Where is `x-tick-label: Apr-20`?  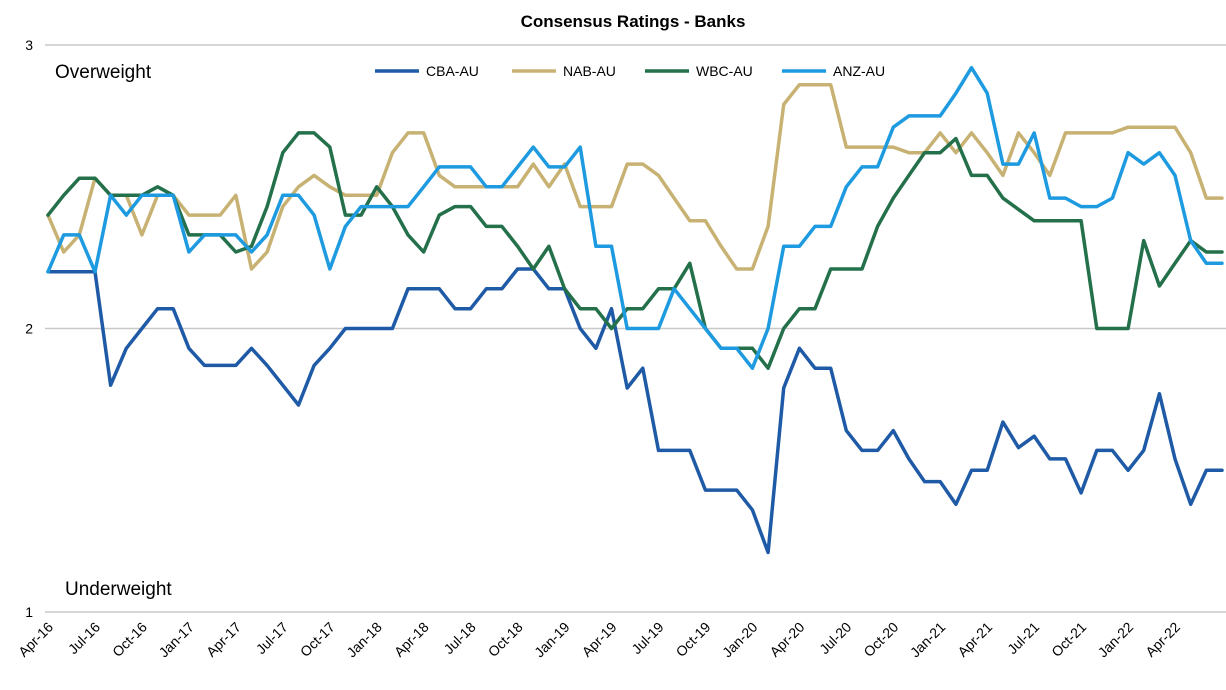 x-tick-label: Apr-20 is located at coordinates (786, 639).